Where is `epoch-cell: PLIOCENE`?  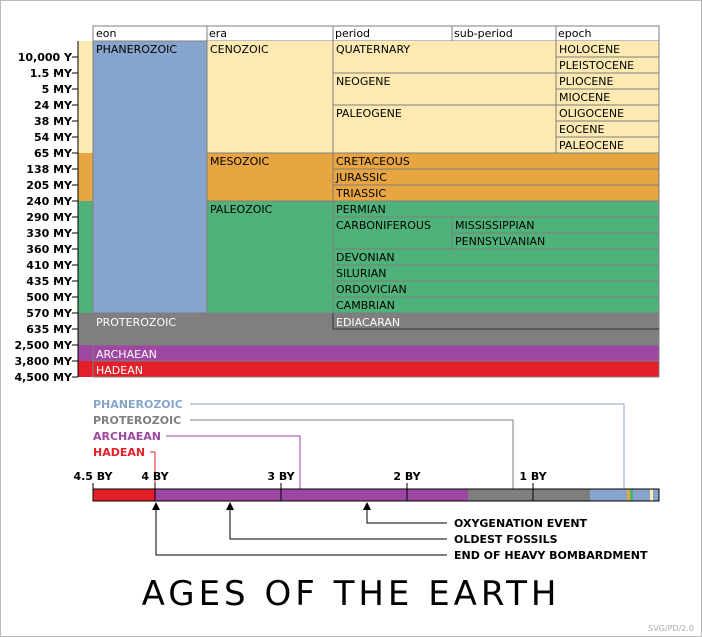 epoch-cell: PLIOCENE is located at coordinates (586, 81).